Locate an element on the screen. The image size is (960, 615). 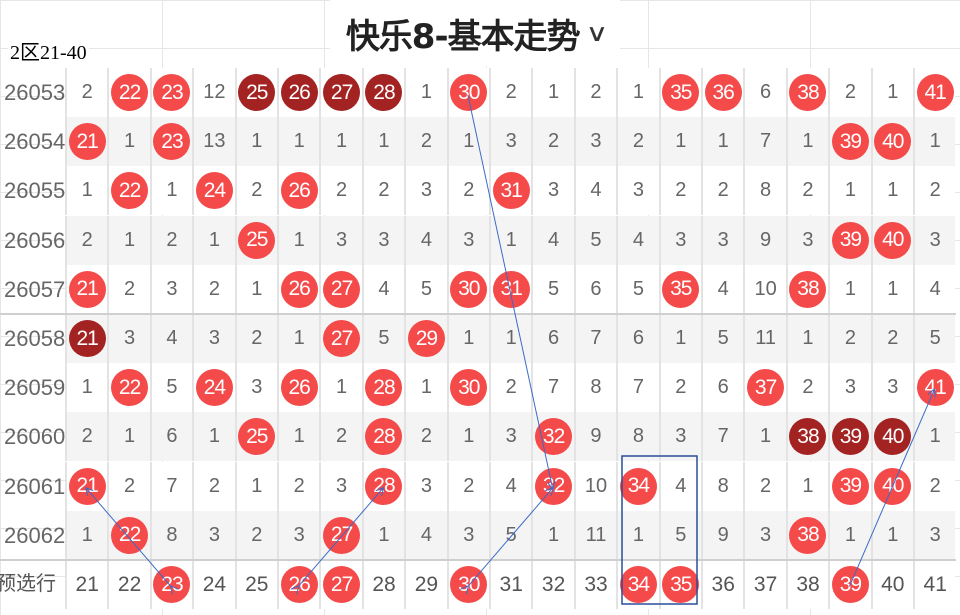
miss-count: 25 is located at coordinates (257, 584).